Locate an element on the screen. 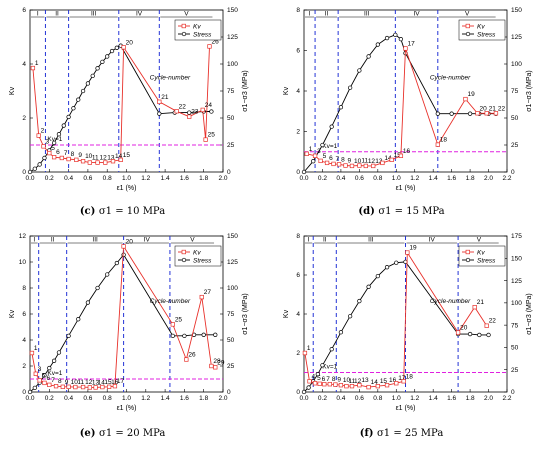 The width and height of the screenshot is (550, 449). stage-label: I is located at coordinates (34, 240).